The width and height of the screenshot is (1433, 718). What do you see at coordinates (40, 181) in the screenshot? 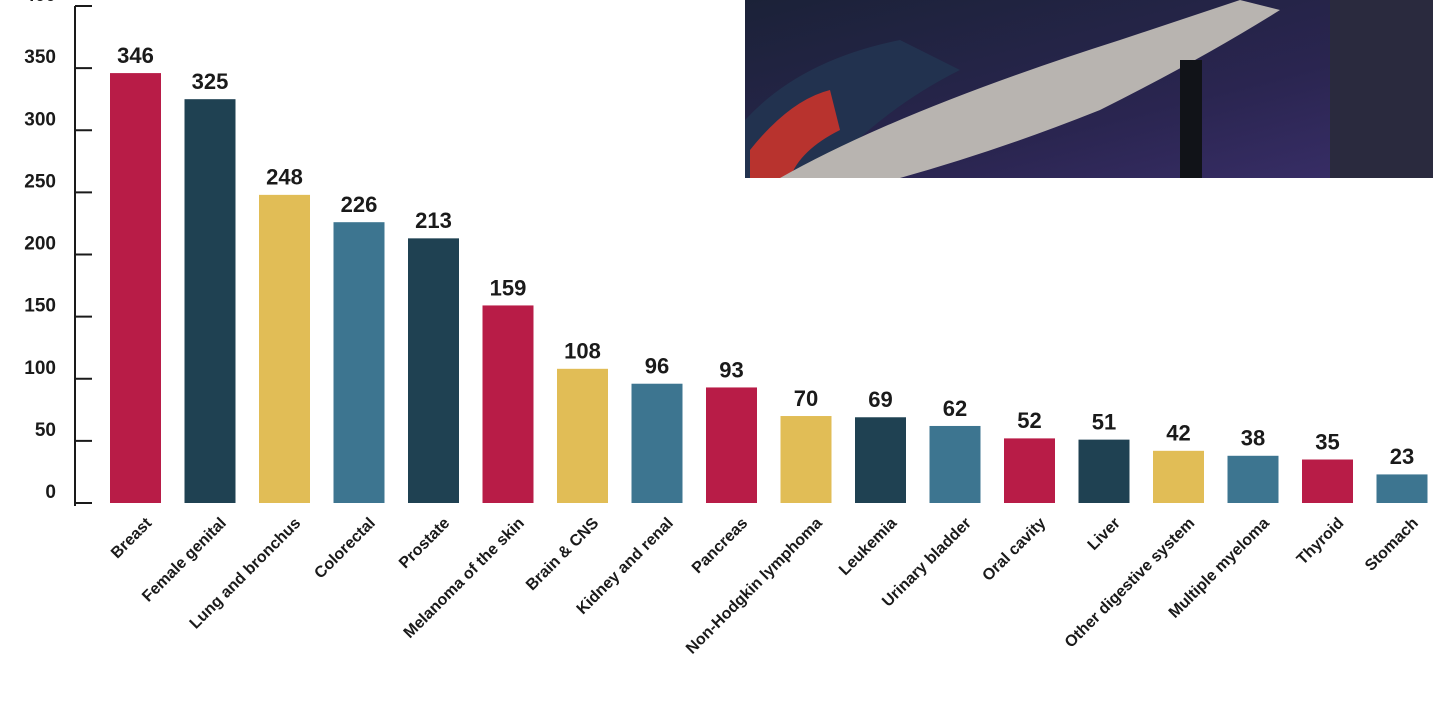
I see `y-tick-label: 250` at bounding box center [40, 181].